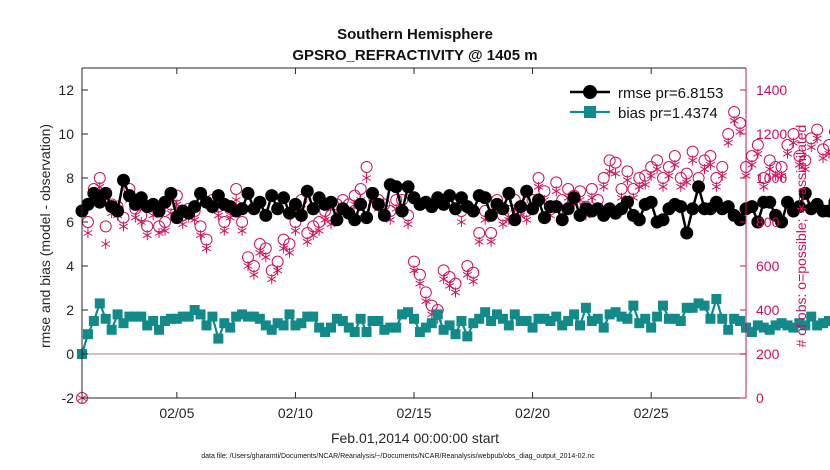 The image size is (830, 470). What do you see at coordinates (590, 92) in the screenshot?
I see `legend-rmse-marker` at bounding box center [590, 92].